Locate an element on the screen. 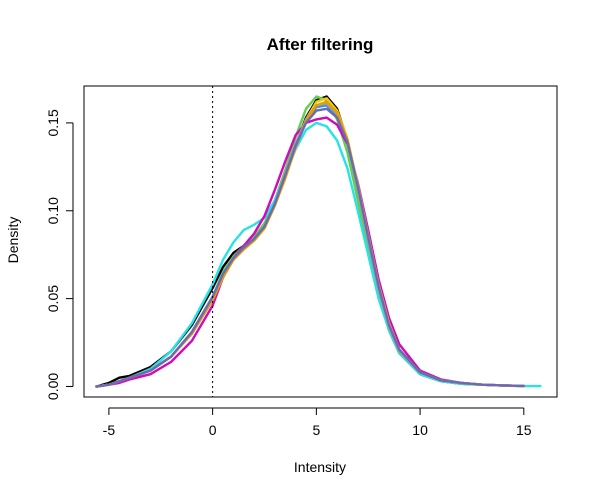  x-tick-label: -5 is located at coordinates (109, 430).